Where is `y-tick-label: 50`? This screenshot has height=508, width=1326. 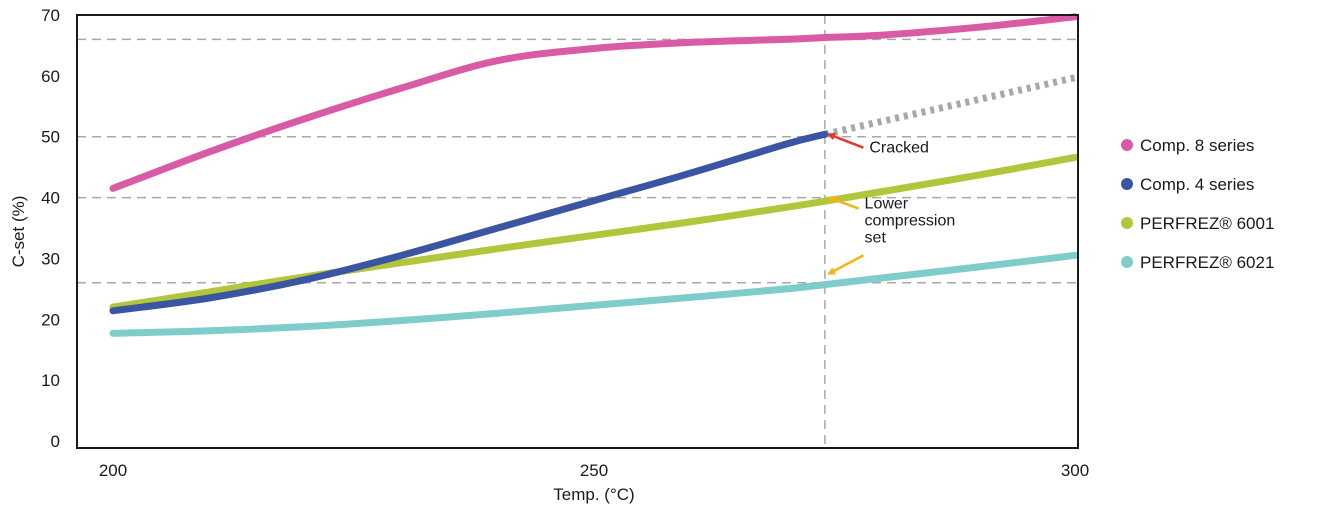 y-tick-label: 50 is located at coordinates (50, 137).